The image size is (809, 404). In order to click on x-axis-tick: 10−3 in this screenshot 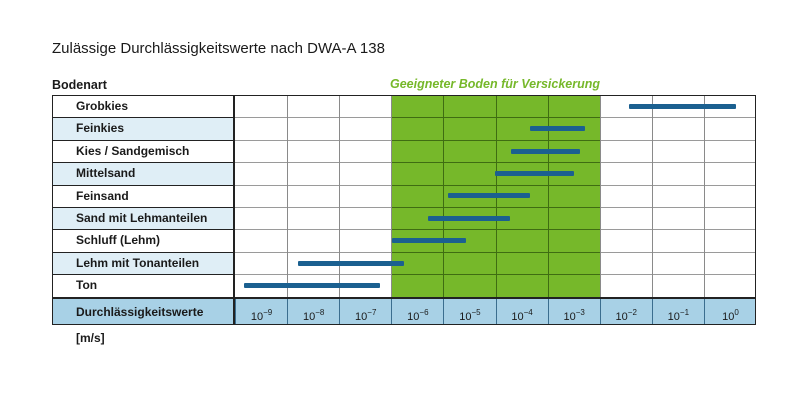, I will do `click(573, 312)`.